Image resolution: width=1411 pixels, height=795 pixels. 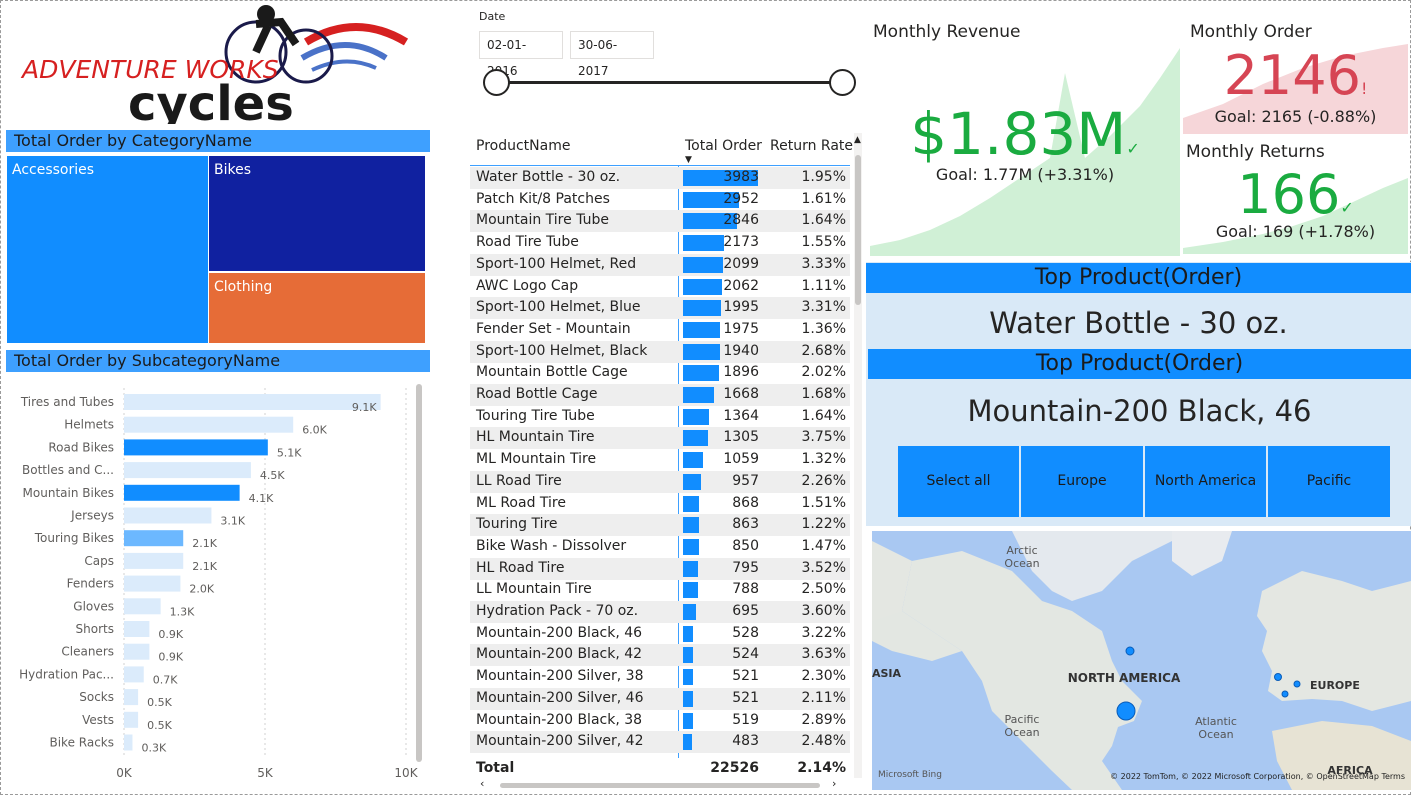 What do you see at coordinates (1278, 677) in the screenshot?
I see `map-point-uk` at bounding box center [1278, 677].